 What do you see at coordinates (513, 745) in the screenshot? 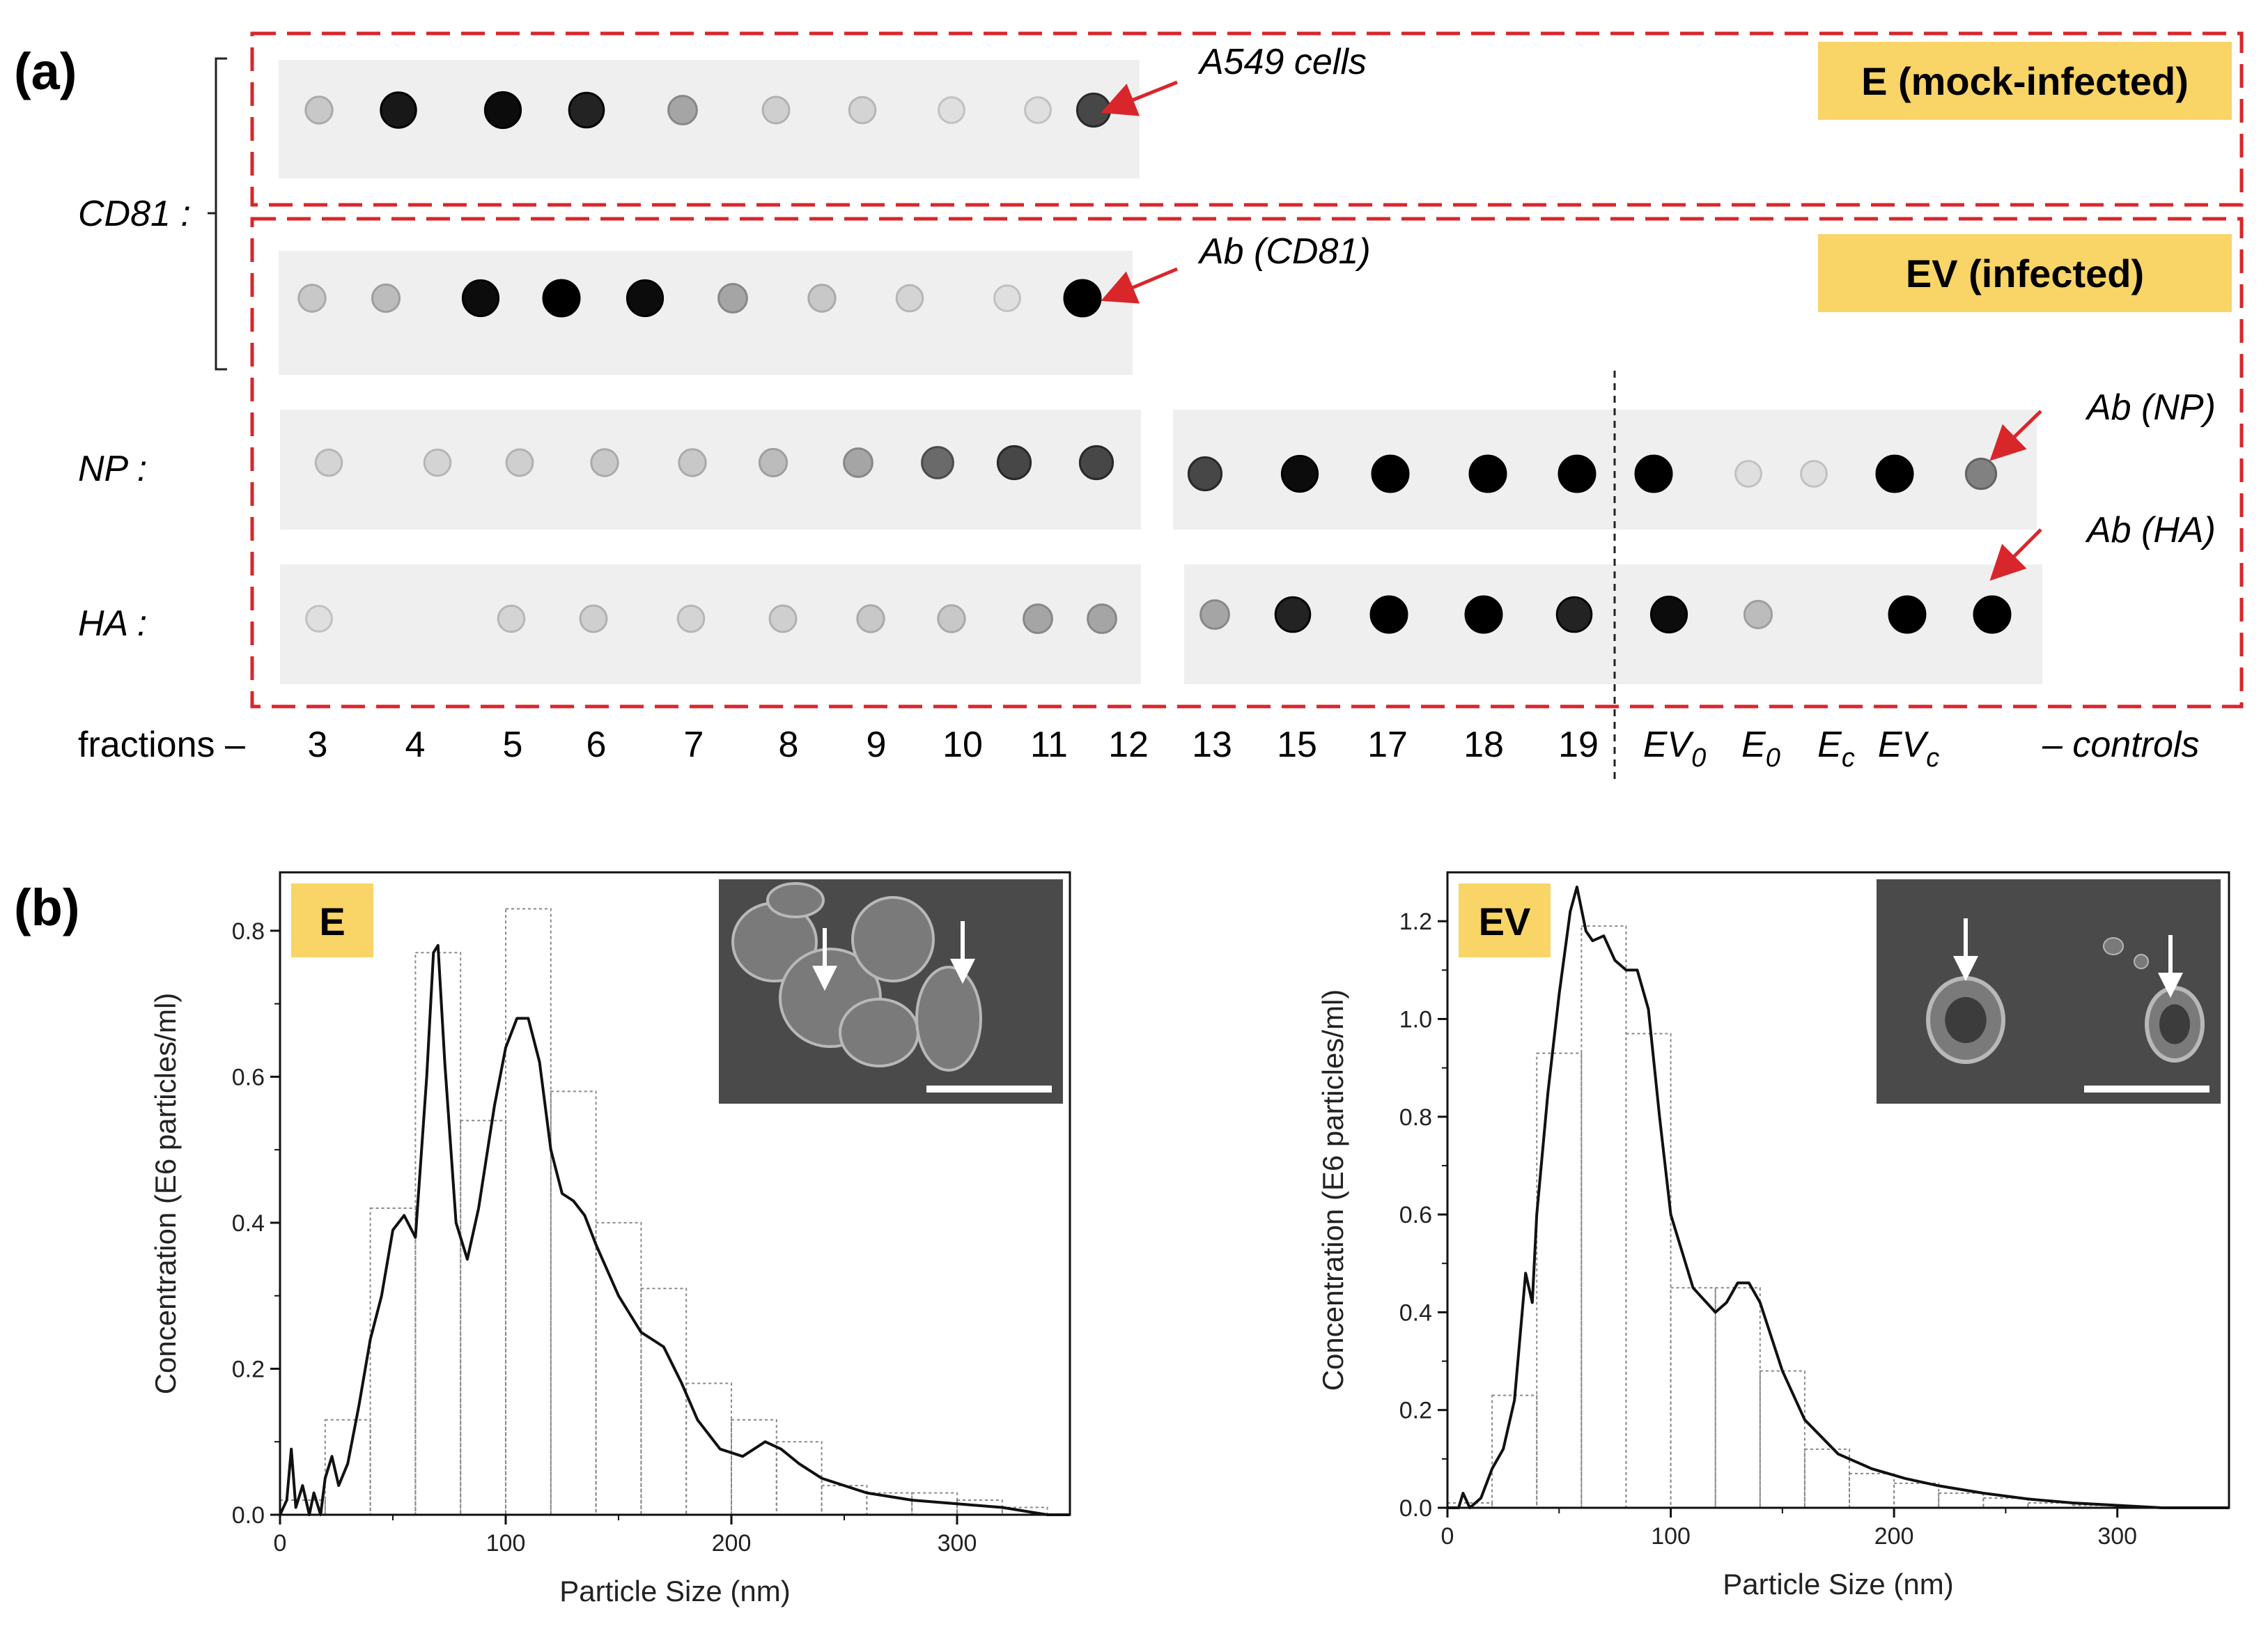
I see `fraction-label: 5` at bounding box center [513, 745].